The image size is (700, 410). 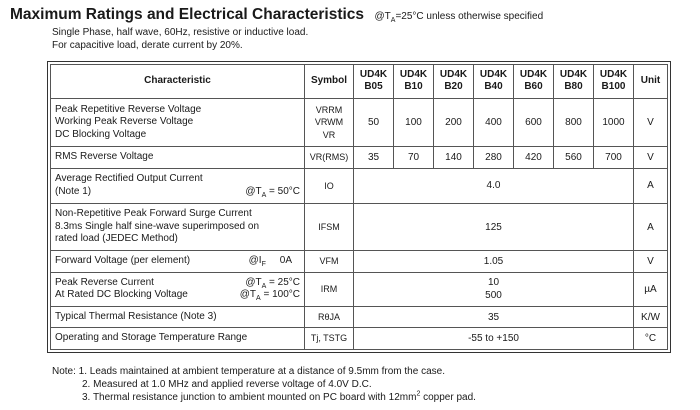 I want to click on value-cell: 50, so click(x=373, y=122).